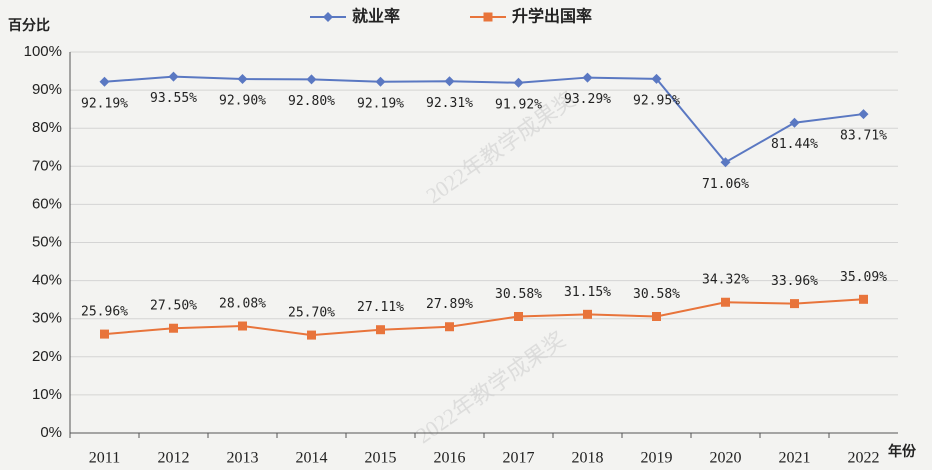 This screenshot has width=932, height=470. I want to click on data-label: 92.31%, so click(449, 103).